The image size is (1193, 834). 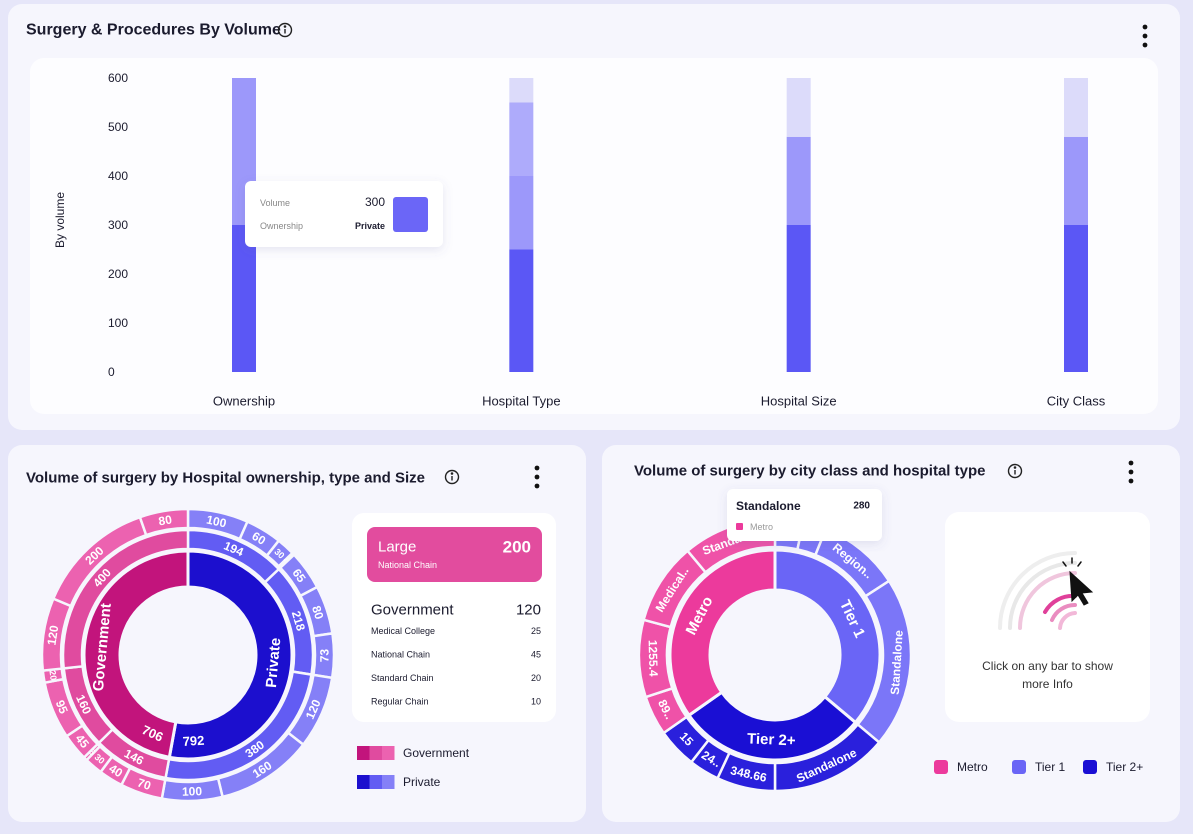 I want to click on y-tick-label: 200, so click(x=118, y=274).